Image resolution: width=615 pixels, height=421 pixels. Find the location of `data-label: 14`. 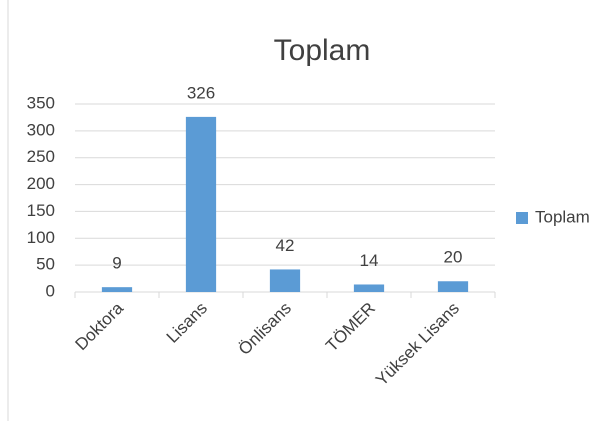

data-label: 14 is located at coordinates (369, 260).